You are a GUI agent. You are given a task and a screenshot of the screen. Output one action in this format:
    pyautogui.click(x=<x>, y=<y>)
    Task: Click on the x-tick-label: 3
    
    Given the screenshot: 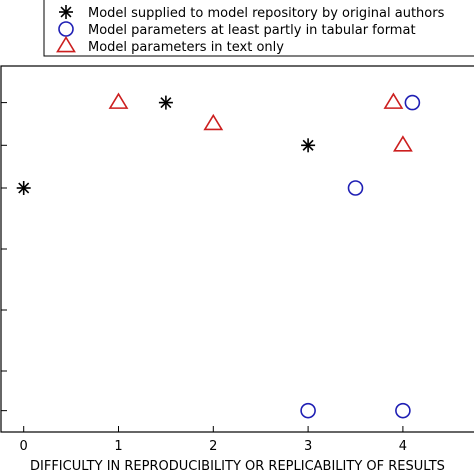 What is the action you would take?
    pyautogui.click(x=308, y=446)
    